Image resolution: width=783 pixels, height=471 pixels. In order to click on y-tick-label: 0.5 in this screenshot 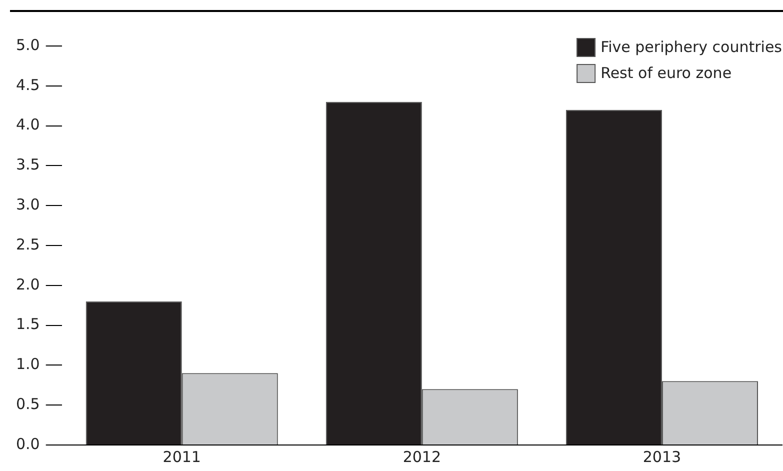, I will do `click(28, 403)`.